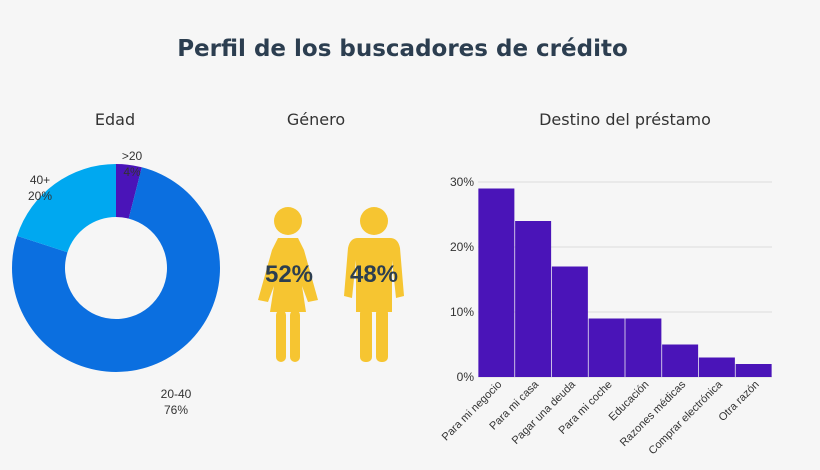 Image resolution: width=820 pixels, height=470 pixels. Describe the element at coordinates (544, 412) in the screenshot. I see `x-tick-label: Pagar una deuda` at that location.